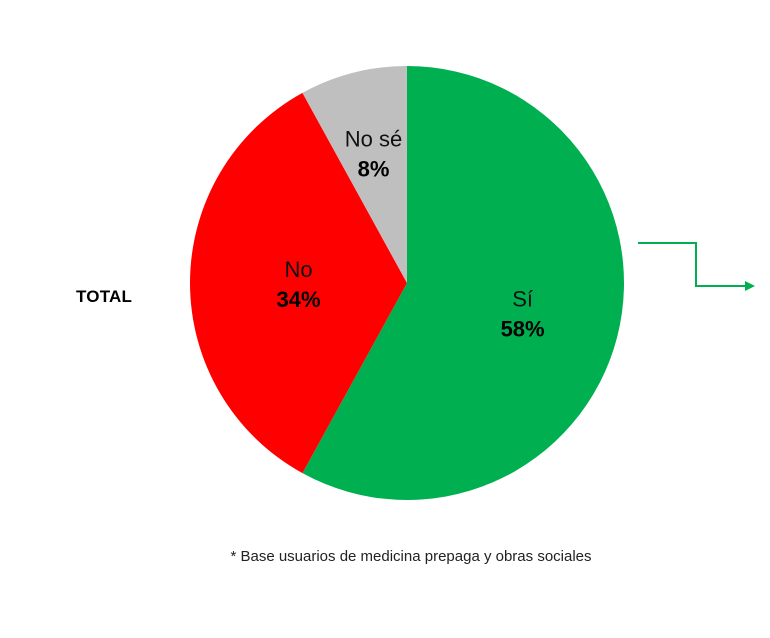  Describe the element at coordinates (374, 169) in the screenshot. I see `slice-value-no-se: 8%` at that location.